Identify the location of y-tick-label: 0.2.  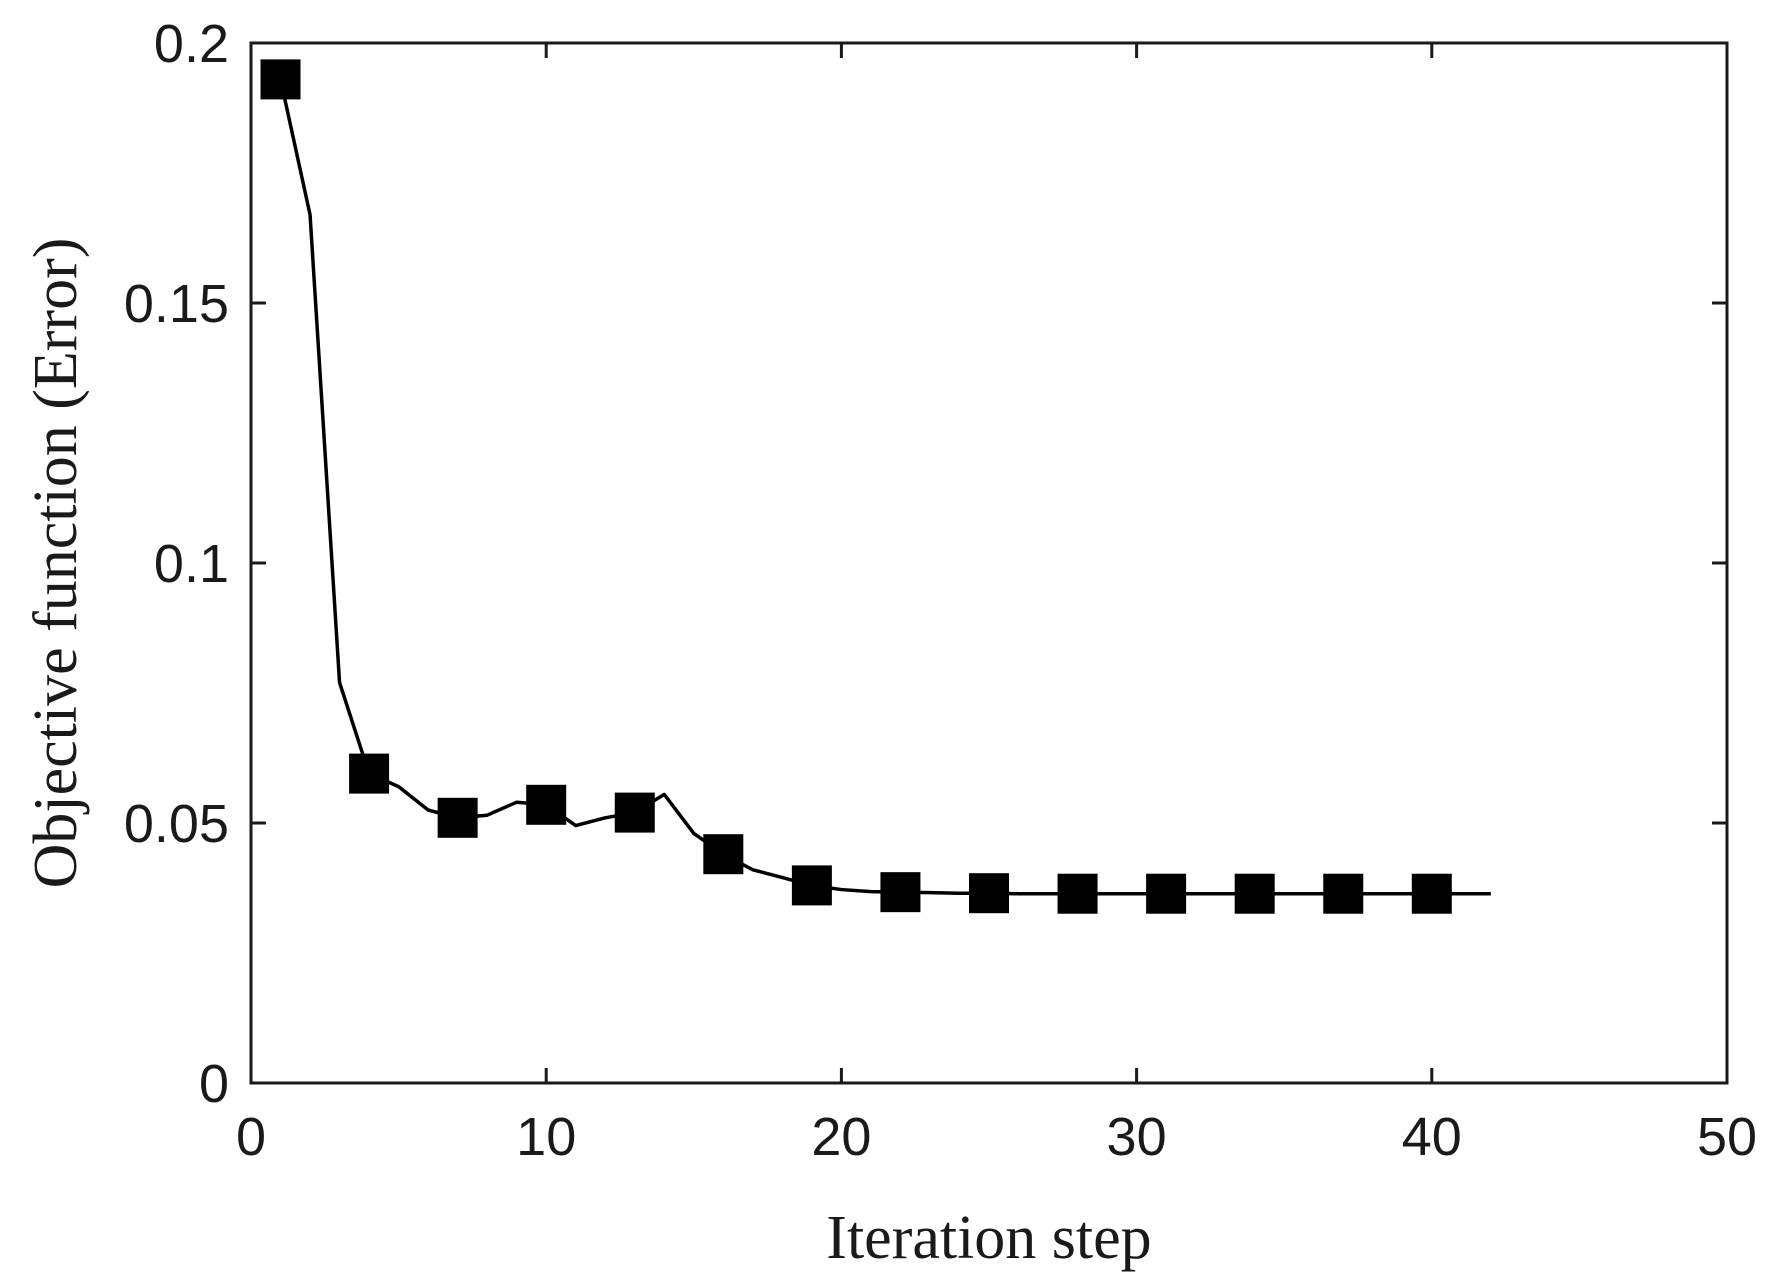
(191, 44).